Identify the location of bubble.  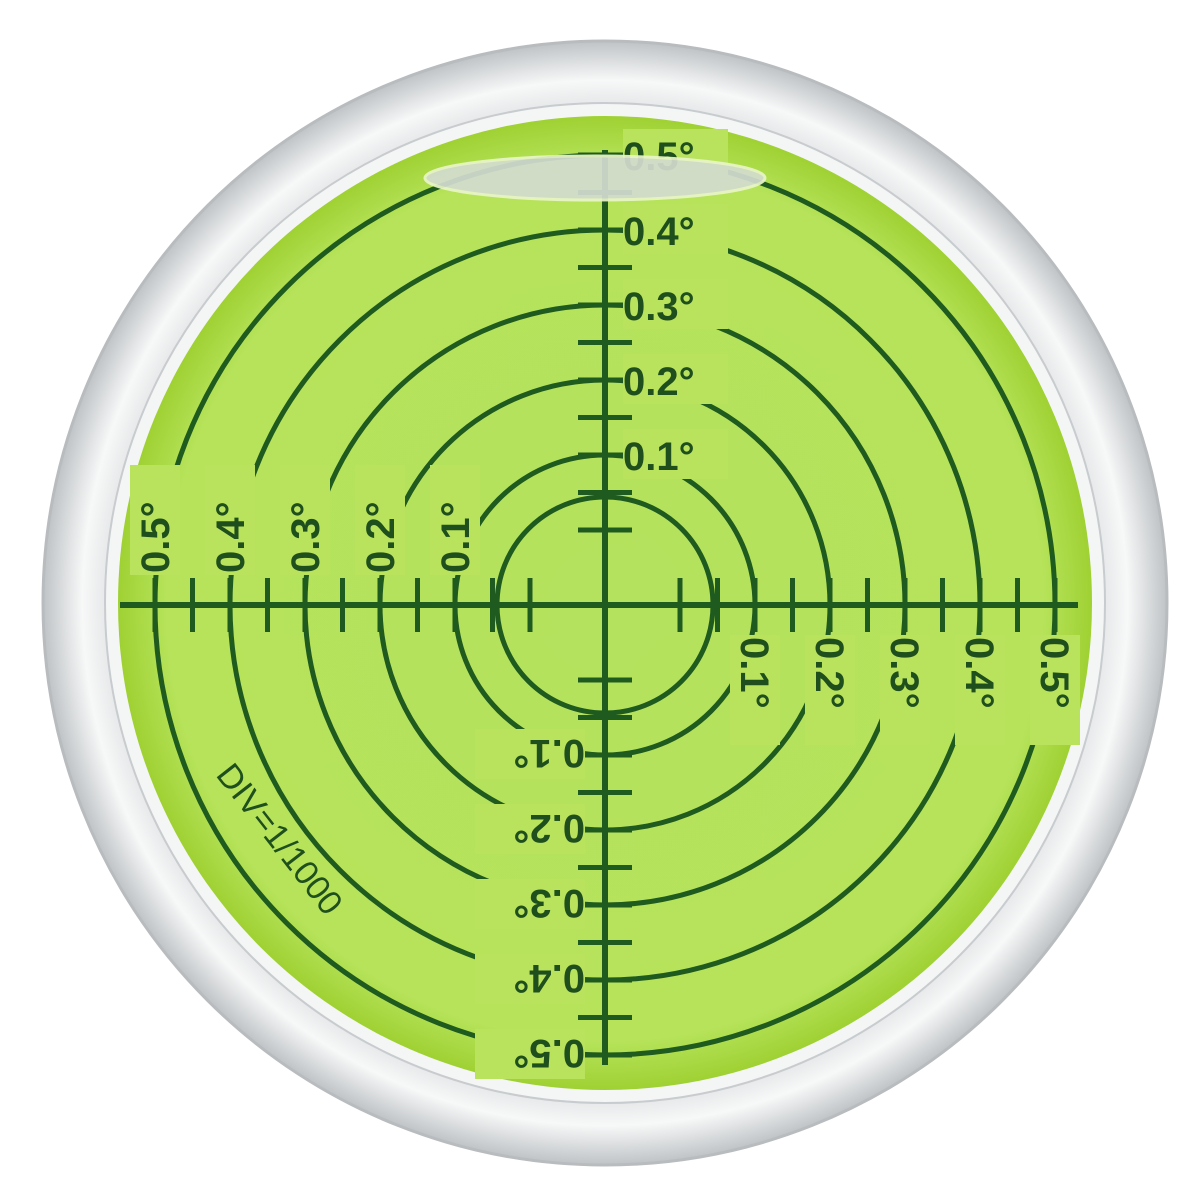
(595, 178).